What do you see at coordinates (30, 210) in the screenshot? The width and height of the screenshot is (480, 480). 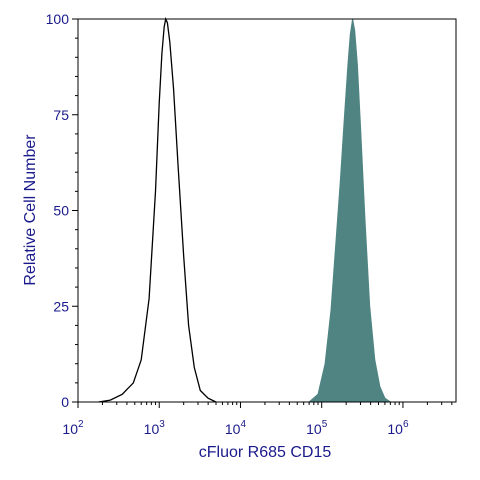 I see `y-axis-title: Relative Cell Number` at bounding box center [30, 210].